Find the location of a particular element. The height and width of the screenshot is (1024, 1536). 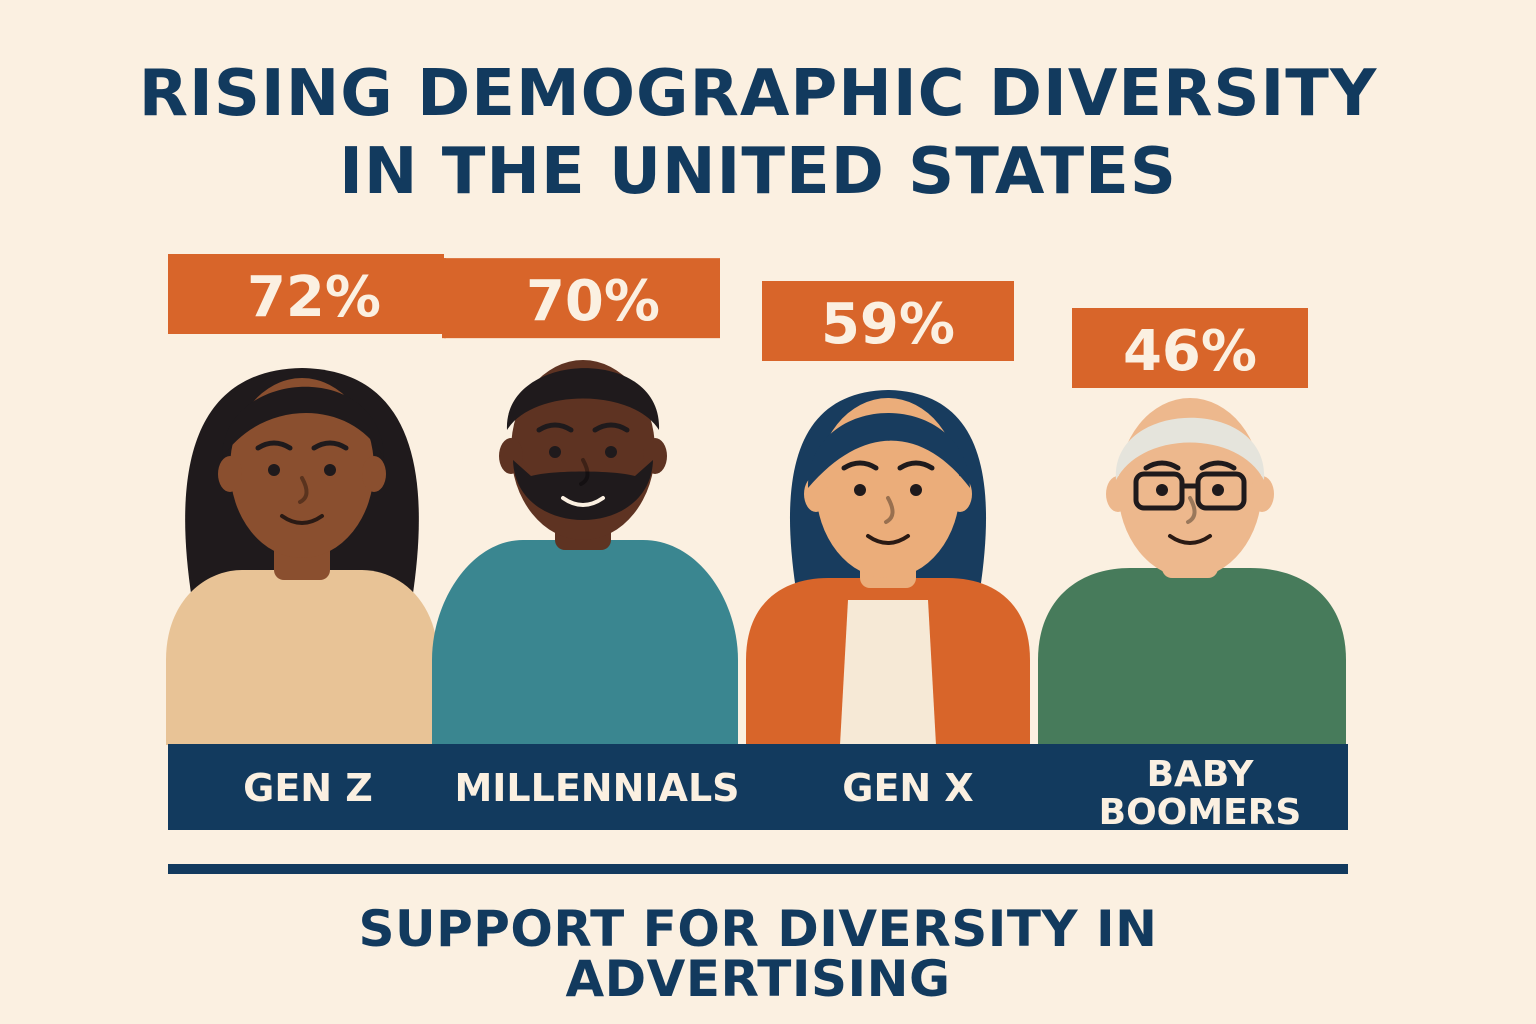

category-band is located at coordinates (758, 787).